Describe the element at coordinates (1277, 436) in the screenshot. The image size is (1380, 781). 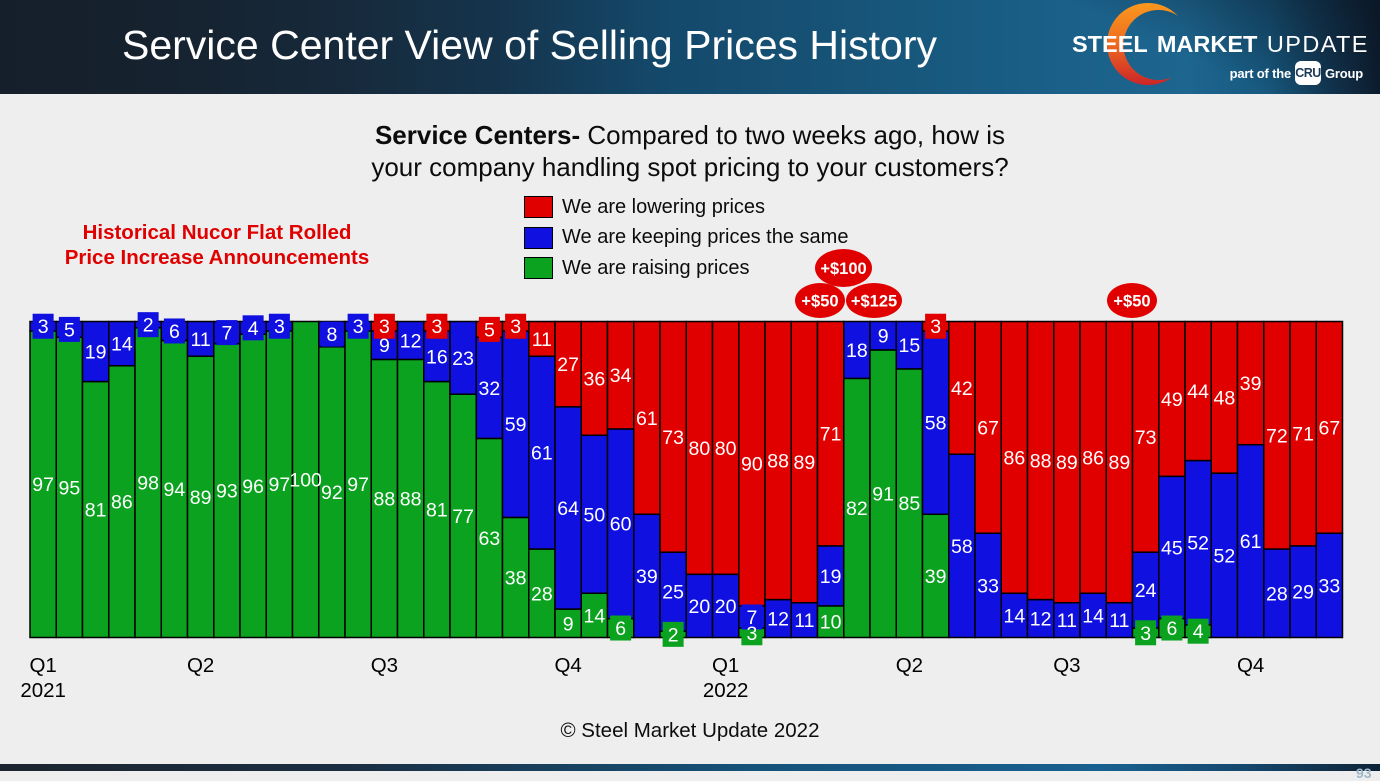
I see `svg-text: 72` at that location.